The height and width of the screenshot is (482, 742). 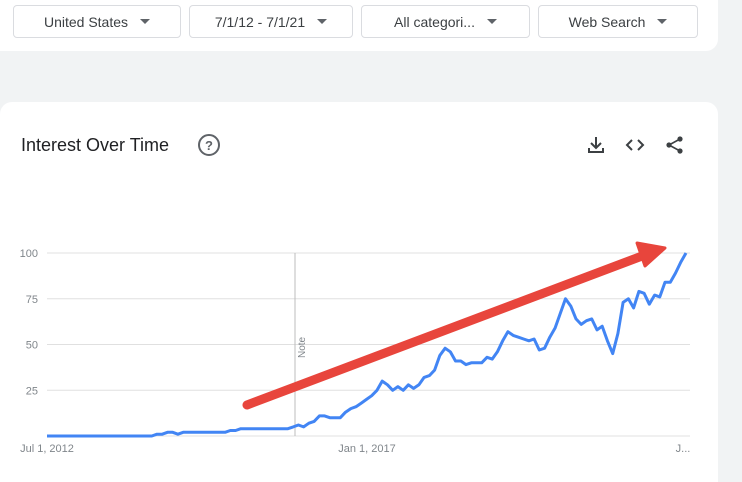 What do you see at coordinates (635, 145) in the screenshot?
I see `embed-icon` at bounding box center [635, 145].